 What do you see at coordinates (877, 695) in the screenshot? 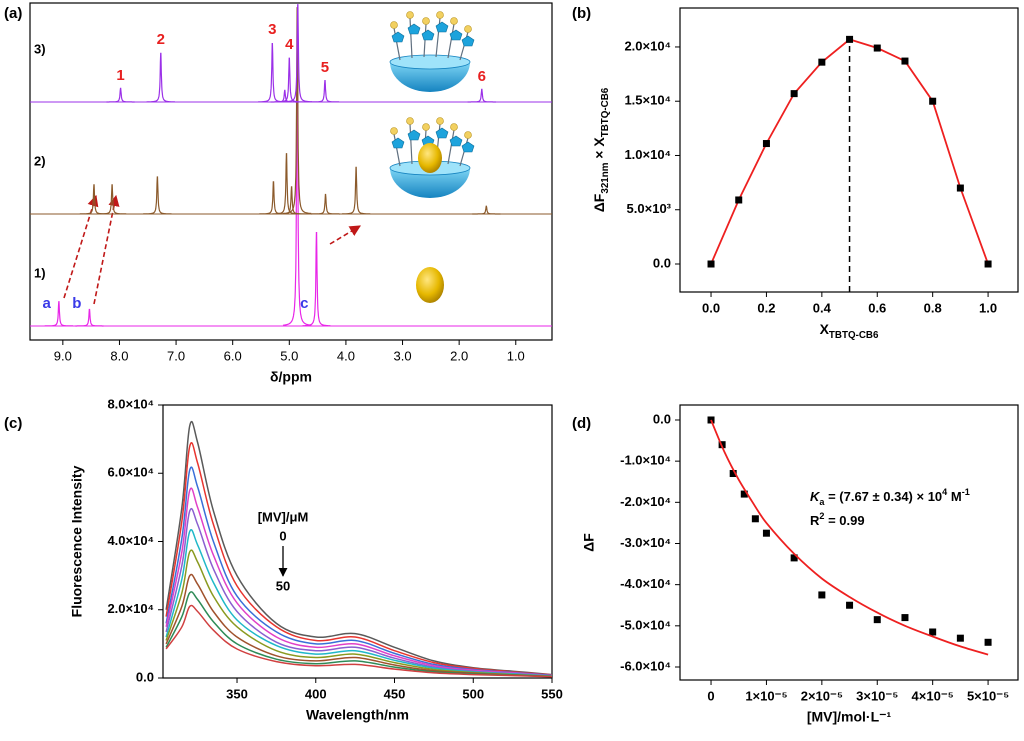
I see `x-tick-label: 3×10⁻⁵` at bounding box center [877, 695].